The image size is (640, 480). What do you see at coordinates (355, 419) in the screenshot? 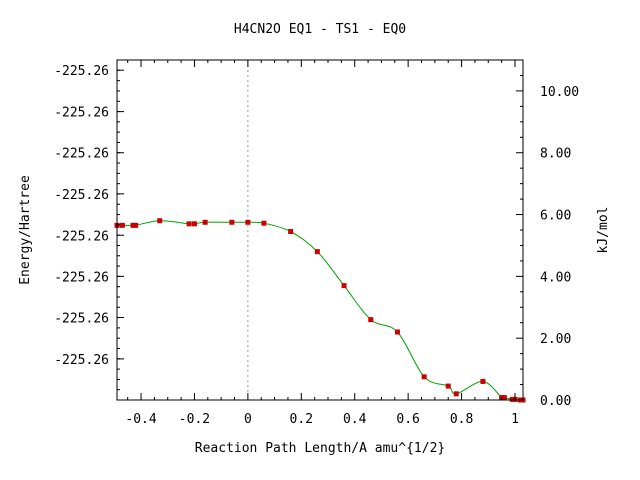
I see `x-tick-label: 0.4` at bounding box center [355, 419].